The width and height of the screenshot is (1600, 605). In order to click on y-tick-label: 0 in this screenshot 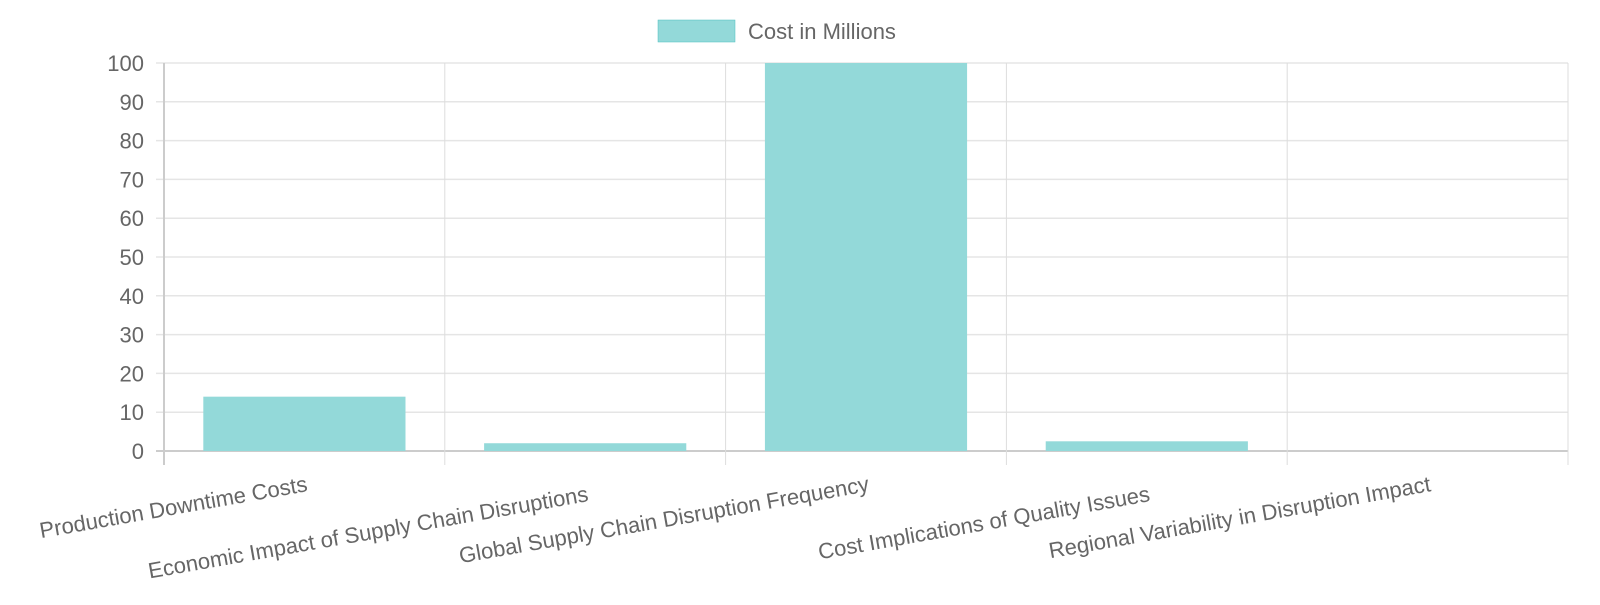, I will do `click(138, 451)`.